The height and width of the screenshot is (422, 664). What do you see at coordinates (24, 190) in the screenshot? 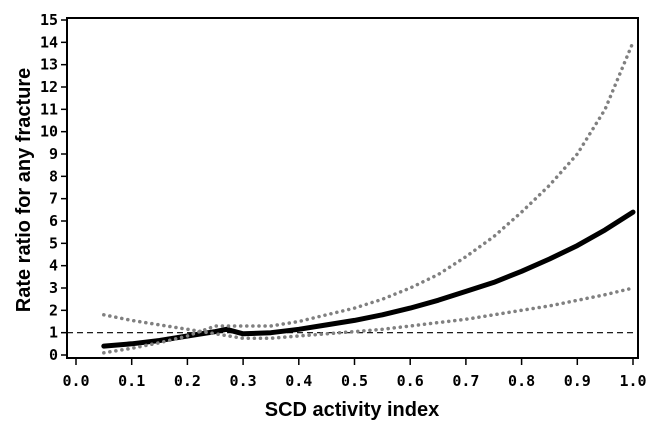
I see `y-axis-title: Rate ratio for any fracture` at bounding box center [24, 190].